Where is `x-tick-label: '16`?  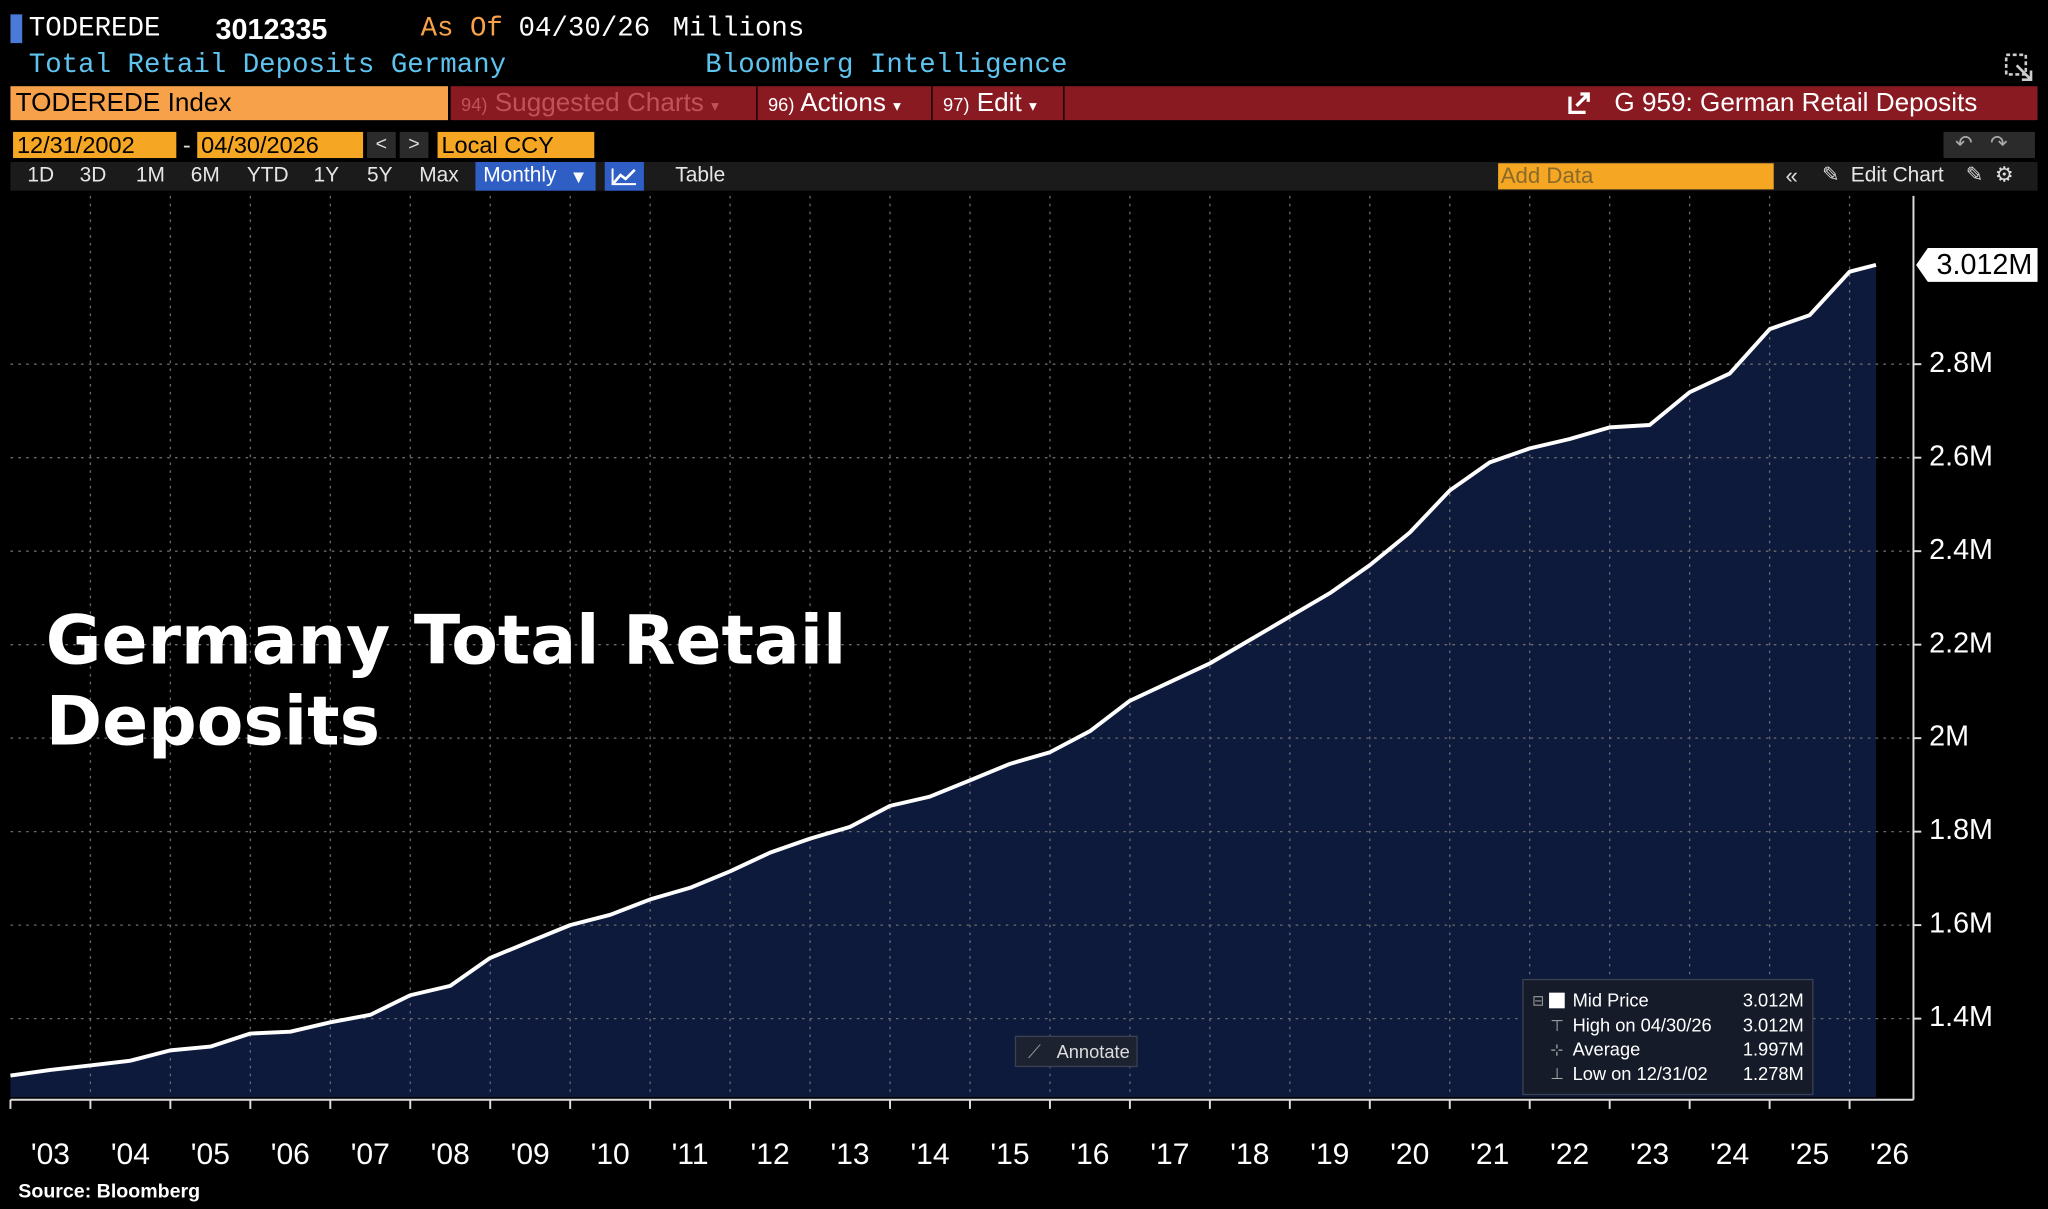 x-tick-label: '16 is located at coordinates (1089, 1154).